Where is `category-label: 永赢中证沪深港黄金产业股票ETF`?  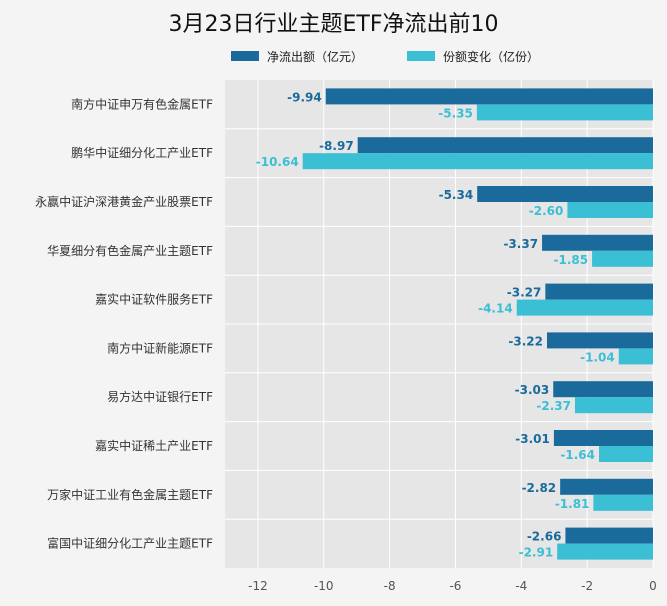
category-label: 永赢中证沪深港黄金产业股票ETF is located at coordinates (124, 201).